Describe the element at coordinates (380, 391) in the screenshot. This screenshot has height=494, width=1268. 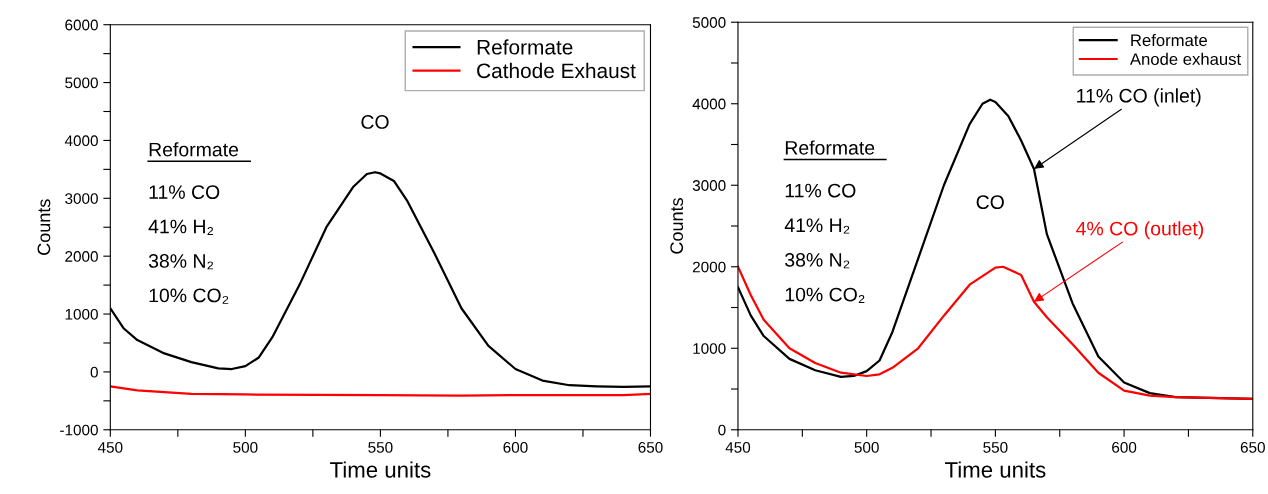
I see `line-series` at that location.